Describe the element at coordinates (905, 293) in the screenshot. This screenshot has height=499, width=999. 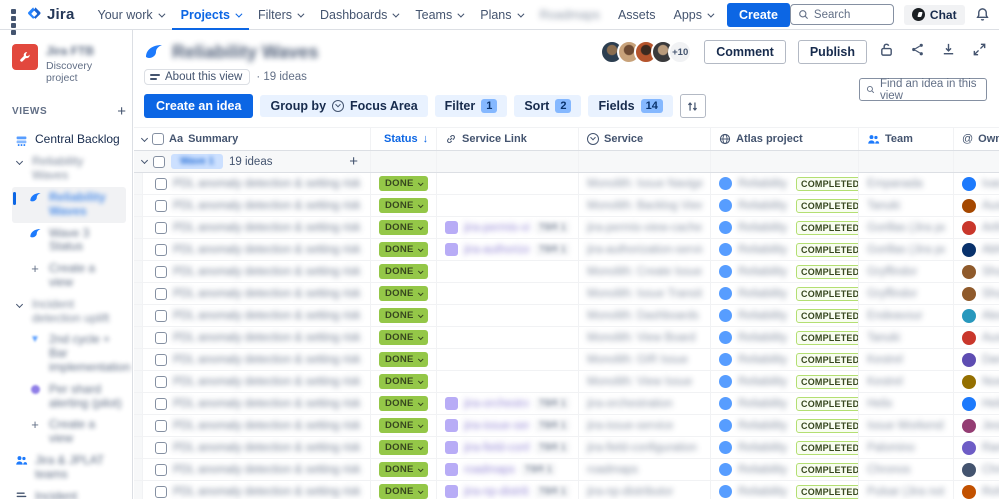
I see `team-cell: Gryffindor` at that location.